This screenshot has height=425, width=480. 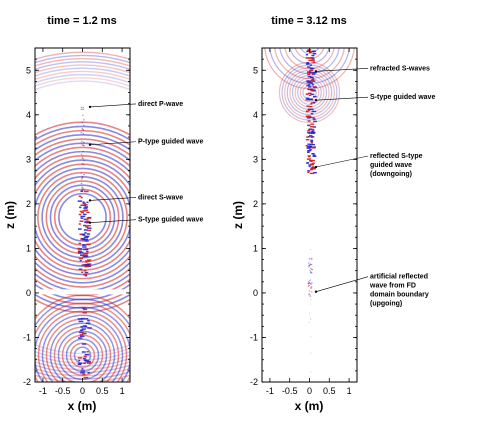 What do you see at coordinates (27, 382) in the screenshot?
I see `y-tick-label: -2` at bounding box center [27, 382].